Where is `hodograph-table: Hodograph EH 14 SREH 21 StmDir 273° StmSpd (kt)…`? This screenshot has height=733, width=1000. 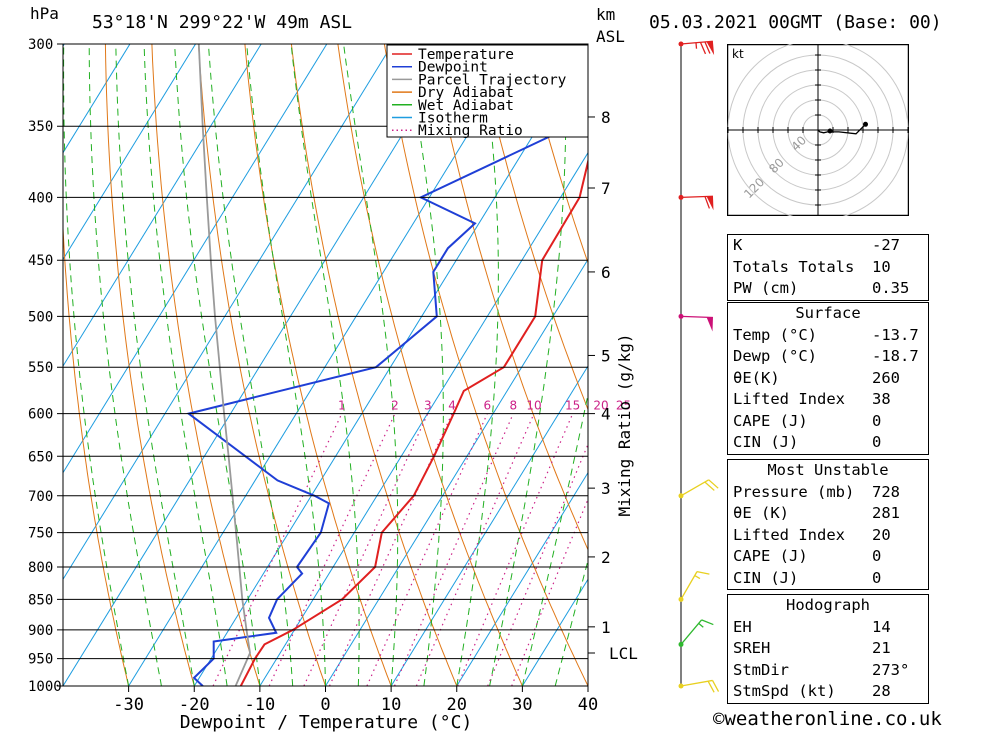
hodograph-table: Hodograph EH 14 SREH 21 StmDir 273° StmSpd (kt)… is located at coordinates (828, 649).